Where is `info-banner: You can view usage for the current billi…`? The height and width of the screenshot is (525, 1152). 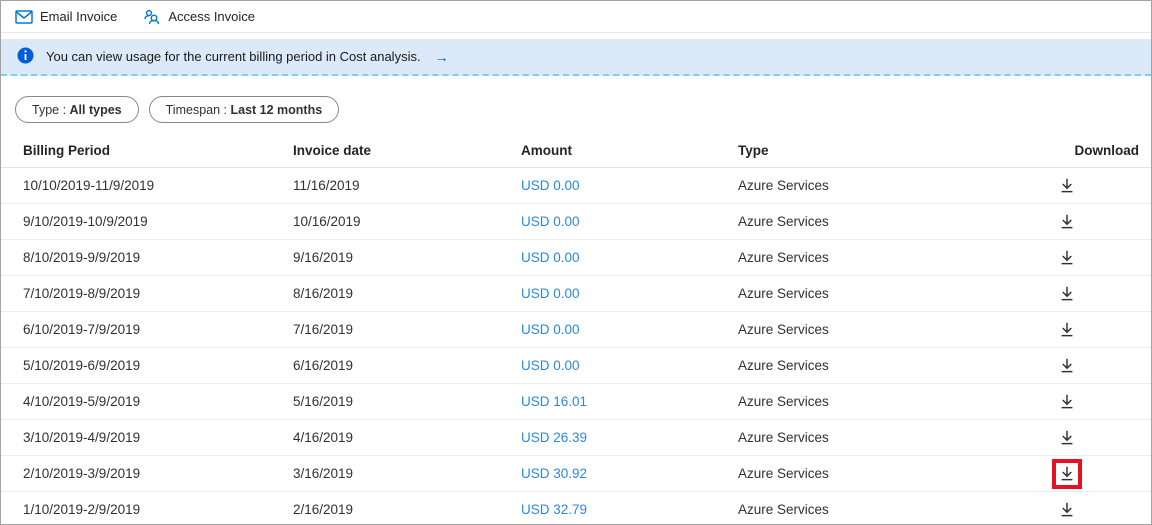
info-banner: You can view usage for the current billi… is located at coordinates (576, 57).